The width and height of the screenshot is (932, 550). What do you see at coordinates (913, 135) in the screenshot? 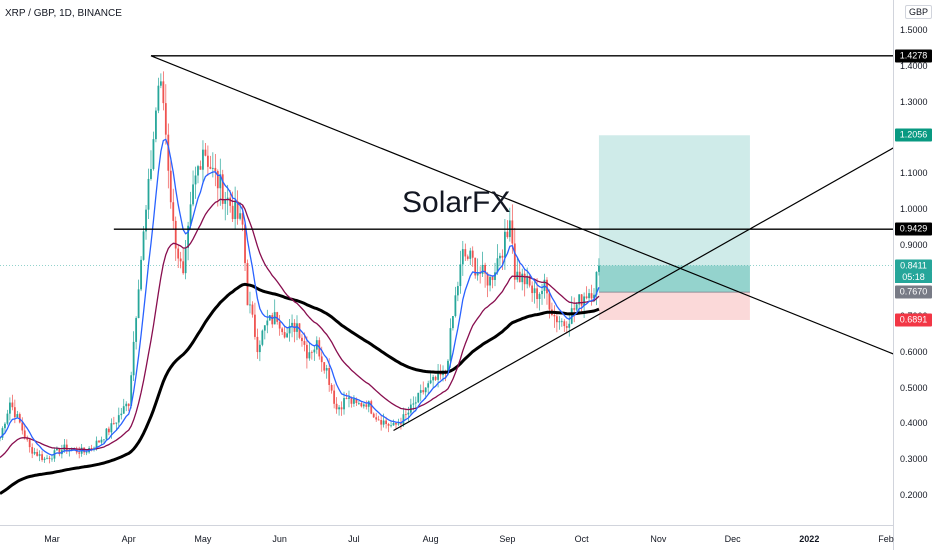
I see `price-label-target: 1.2056` at bounding box center [913, 135].